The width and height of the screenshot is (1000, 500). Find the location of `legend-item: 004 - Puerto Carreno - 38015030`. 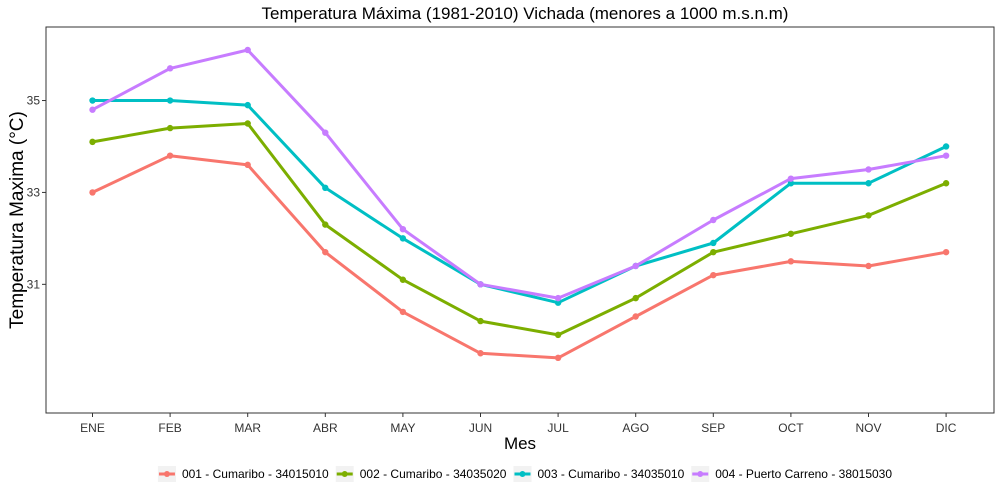

legend-item: 004 - Puerto Carreno - 38015030 is located at coordinates (791, 474).